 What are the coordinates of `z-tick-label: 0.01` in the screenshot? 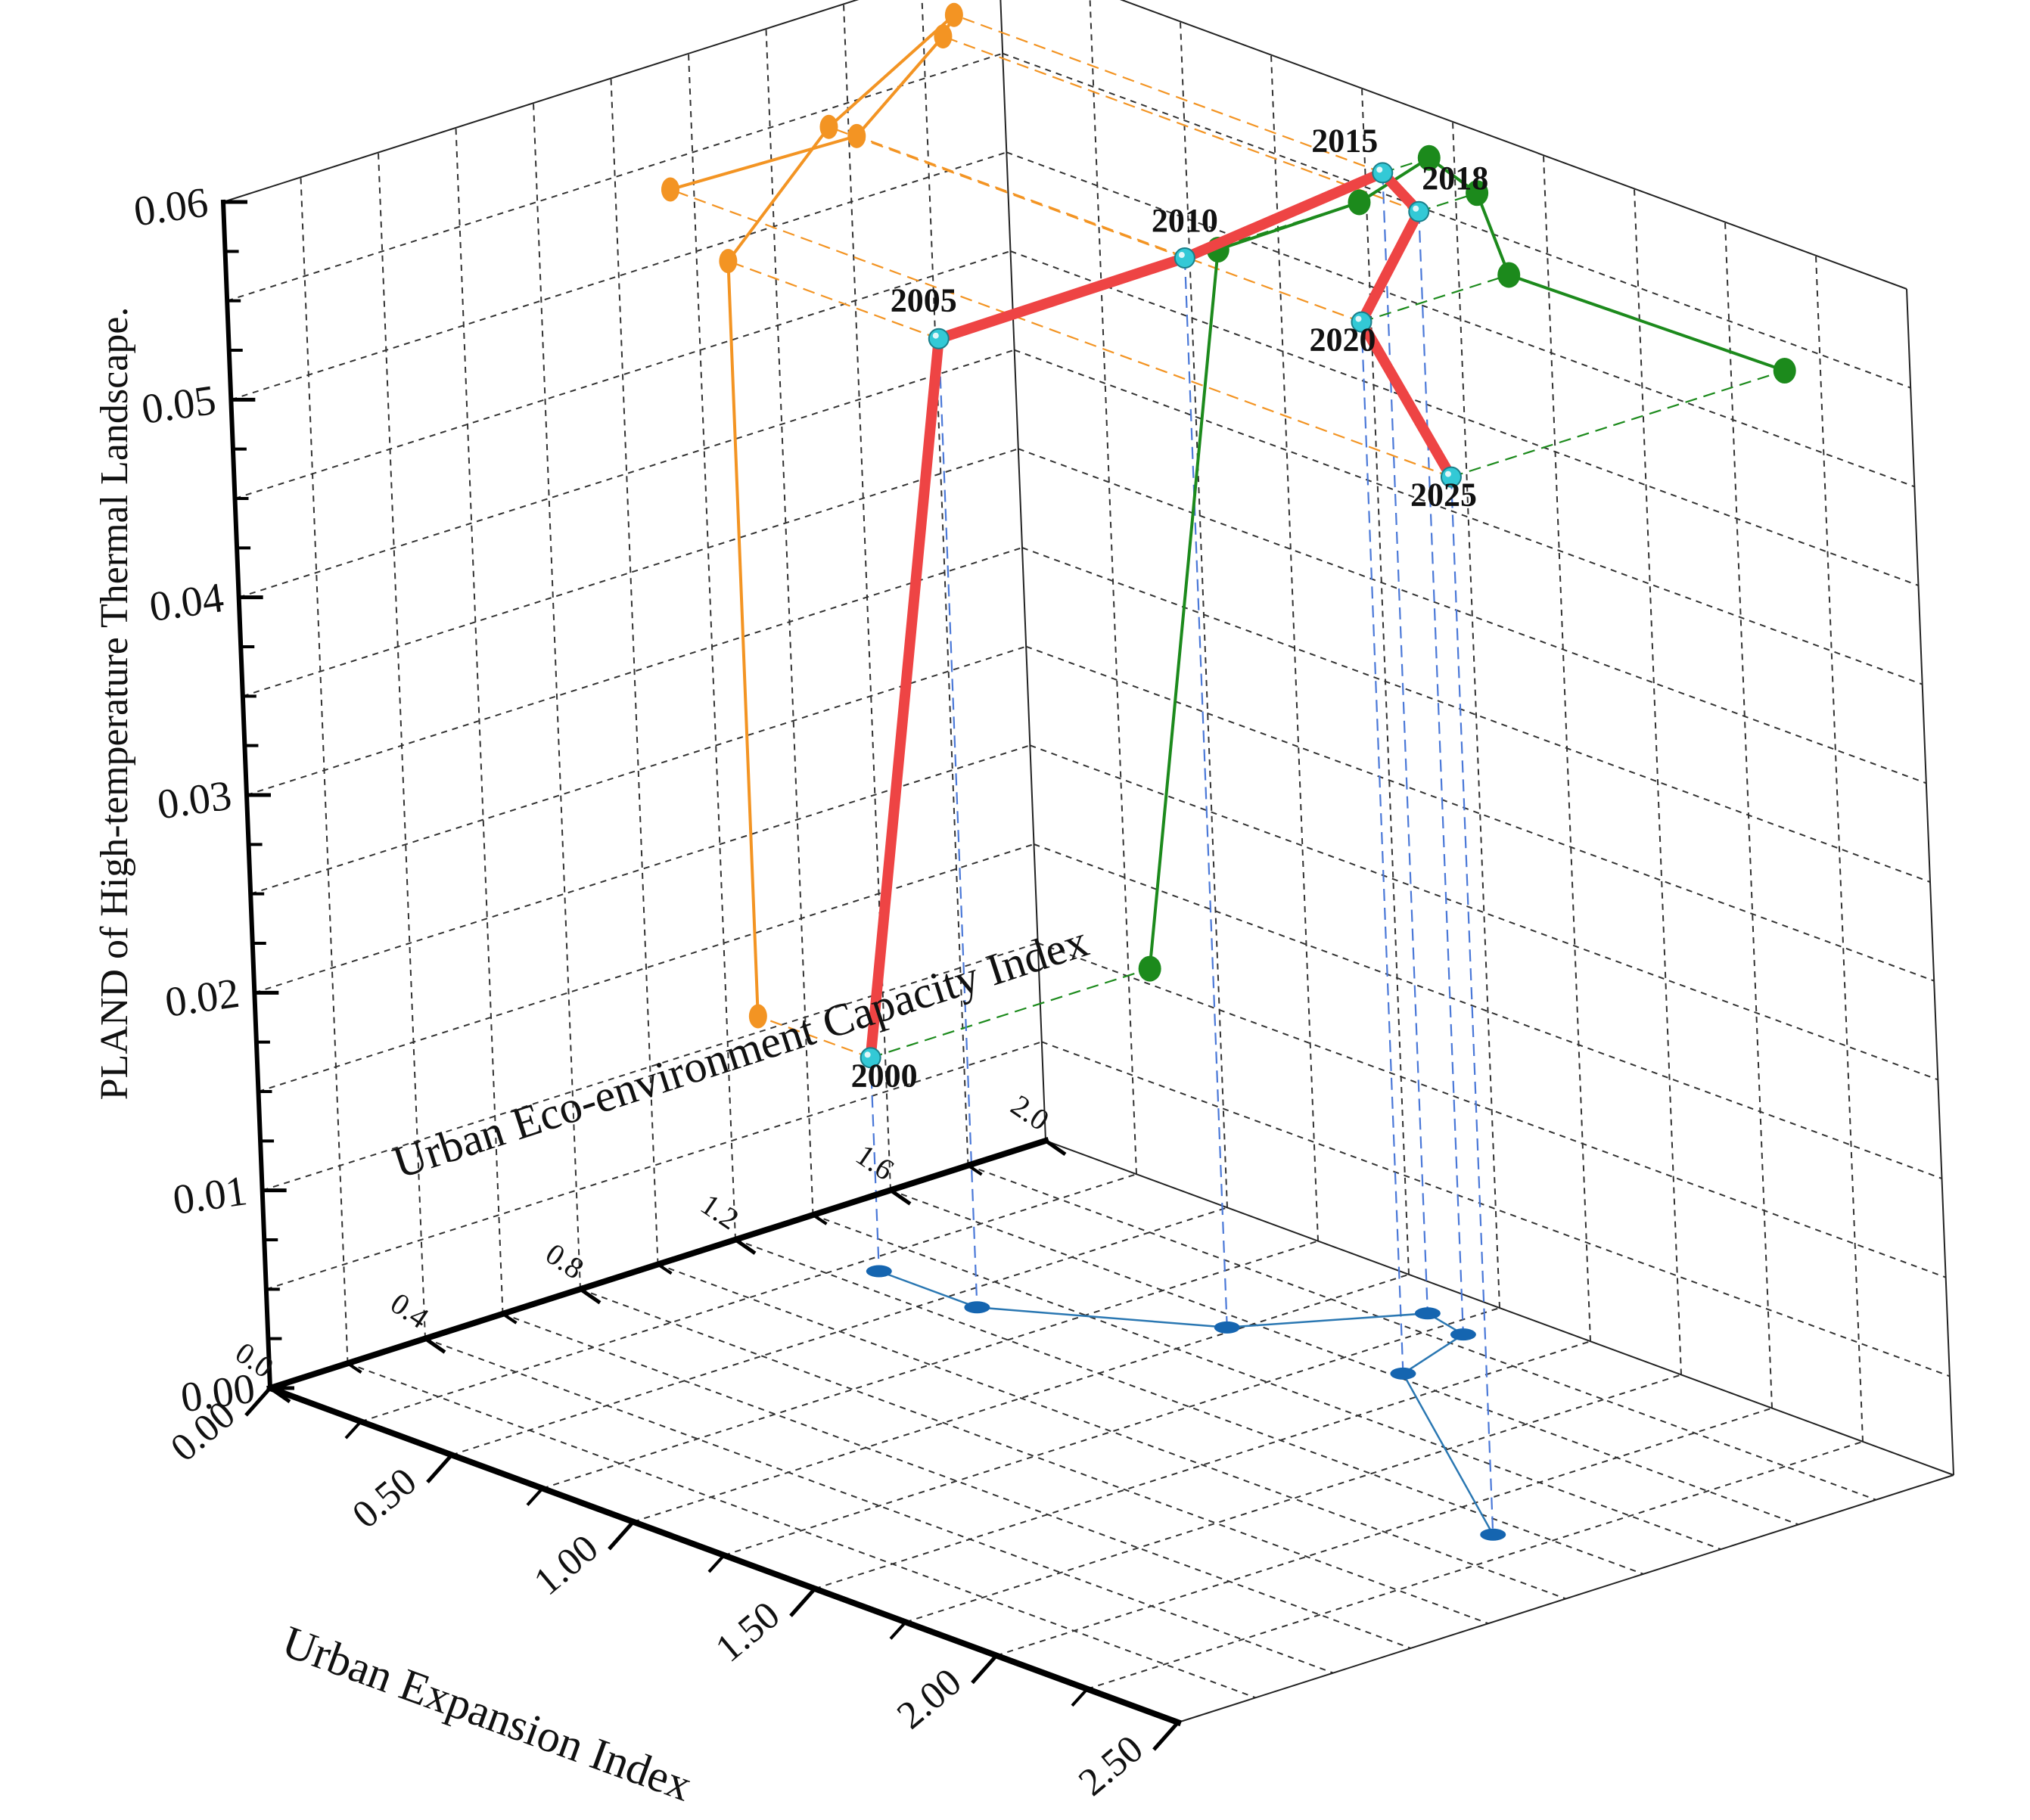 It's located at (210, 1195).